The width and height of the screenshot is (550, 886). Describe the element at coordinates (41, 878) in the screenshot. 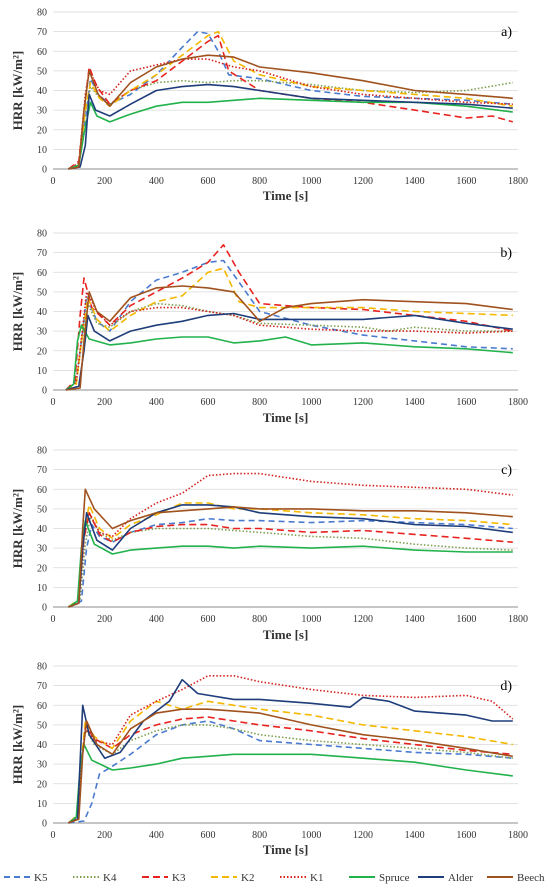

I see `legend-label-k5: K5` at that location.